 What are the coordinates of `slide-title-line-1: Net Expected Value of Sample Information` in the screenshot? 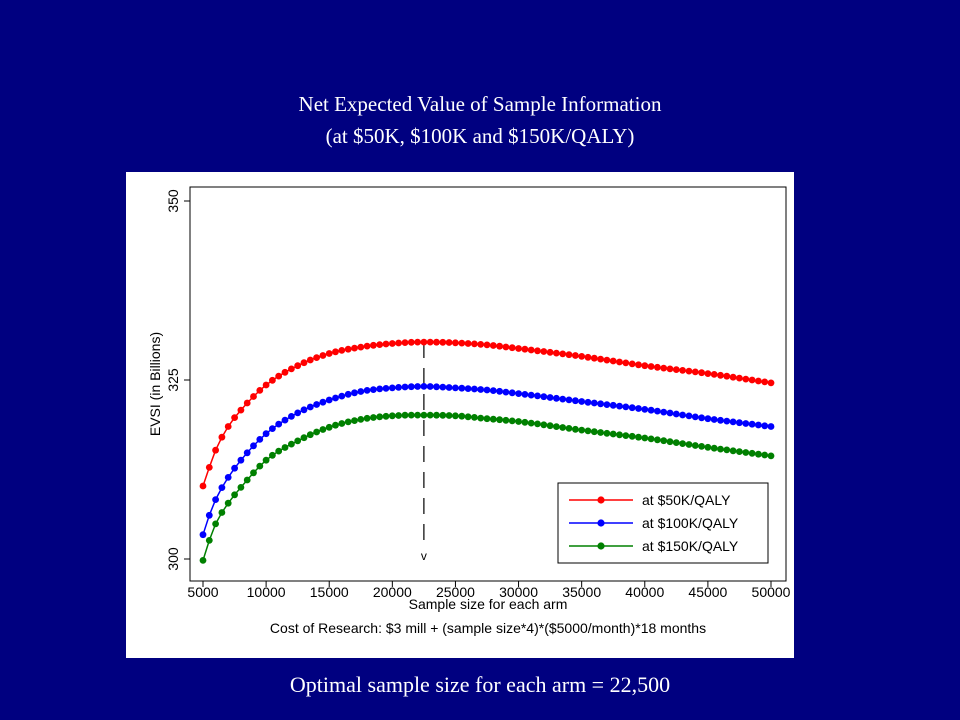 It's located at (480, 104).